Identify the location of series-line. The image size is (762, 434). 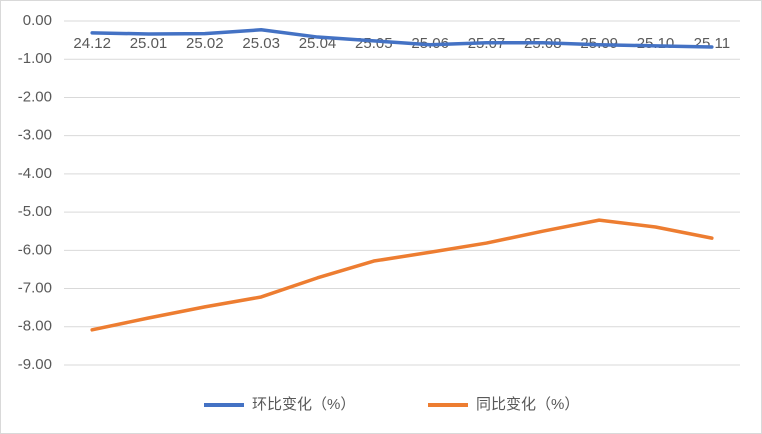
(402, 38).